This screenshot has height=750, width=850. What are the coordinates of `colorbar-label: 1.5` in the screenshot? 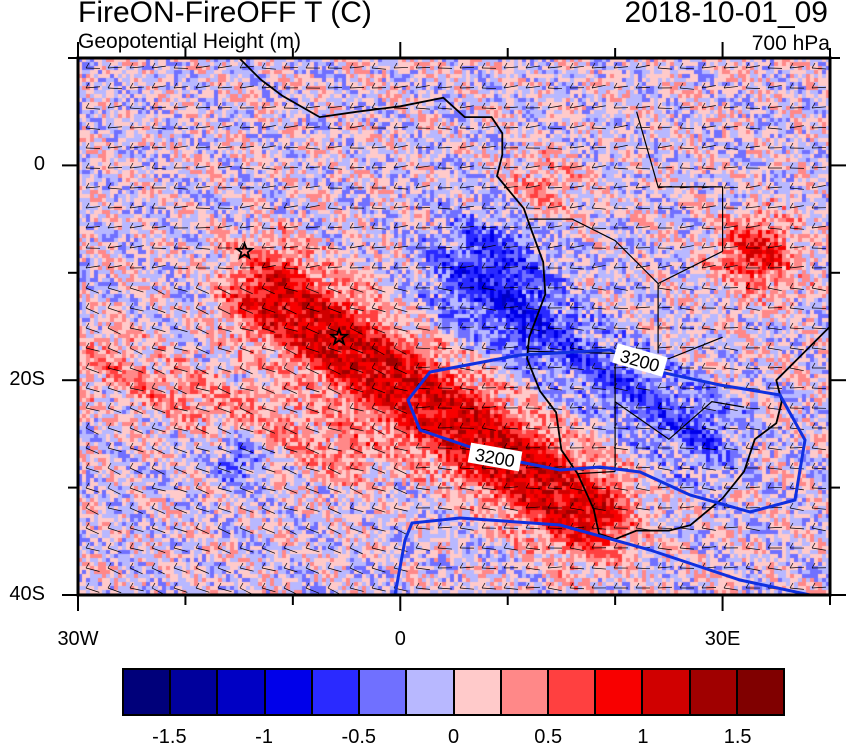 It's located at (737, 737).